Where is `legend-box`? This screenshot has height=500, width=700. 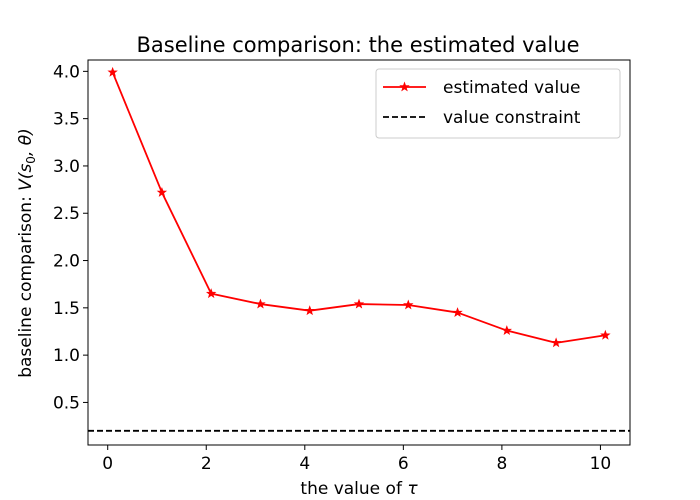 legend-box is located at coordinates (498, 103).